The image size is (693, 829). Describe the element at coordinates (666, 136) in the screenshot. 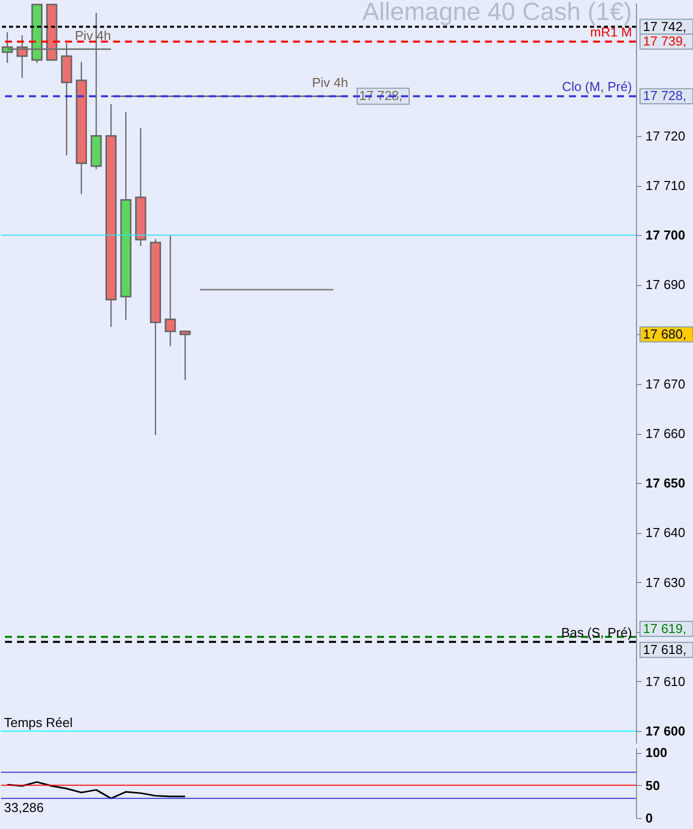

I see `y-tick-label: 17 720` at that location.